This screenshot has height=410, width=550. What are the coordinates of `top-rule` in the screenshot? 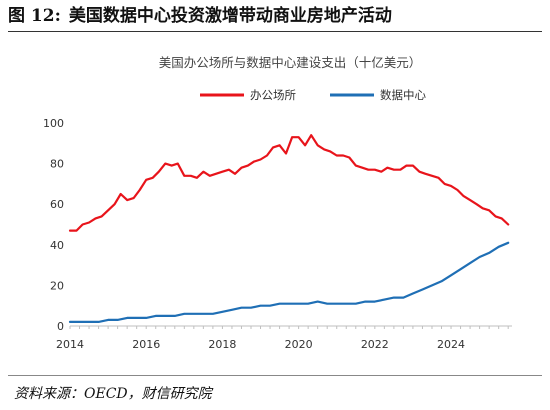 It's located at (275, 31).